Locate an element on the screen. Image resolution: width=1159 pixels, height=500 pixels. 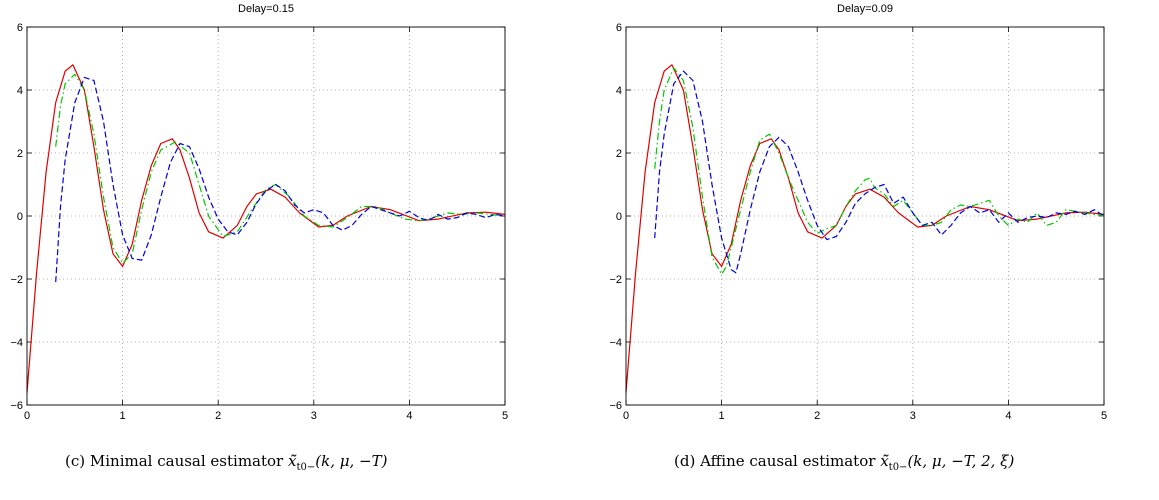
caption-label: (d) Affine causal estimator is located at coordinates (775, 461).